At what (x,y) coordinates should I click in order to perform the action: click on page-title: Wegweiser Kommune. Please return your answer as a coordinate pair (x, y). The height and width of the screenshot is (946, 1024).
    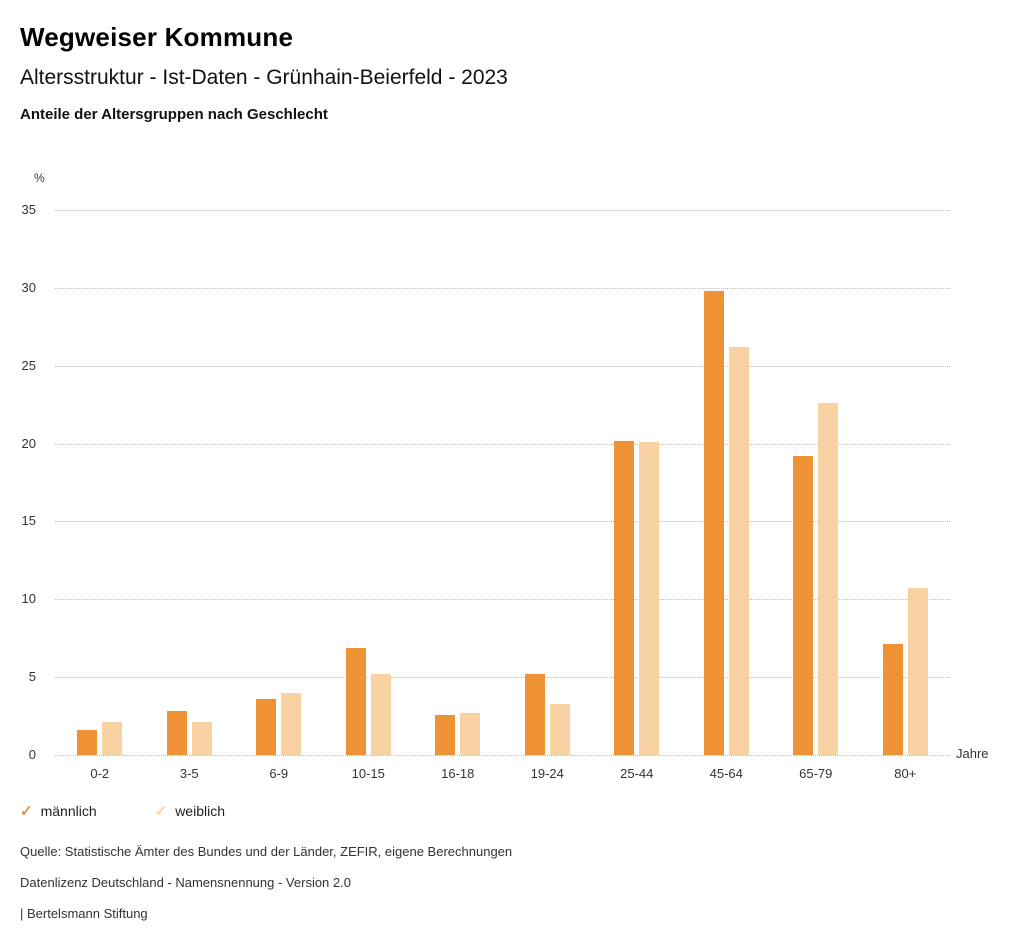
    Looking at the image, I should click on (157, 37).